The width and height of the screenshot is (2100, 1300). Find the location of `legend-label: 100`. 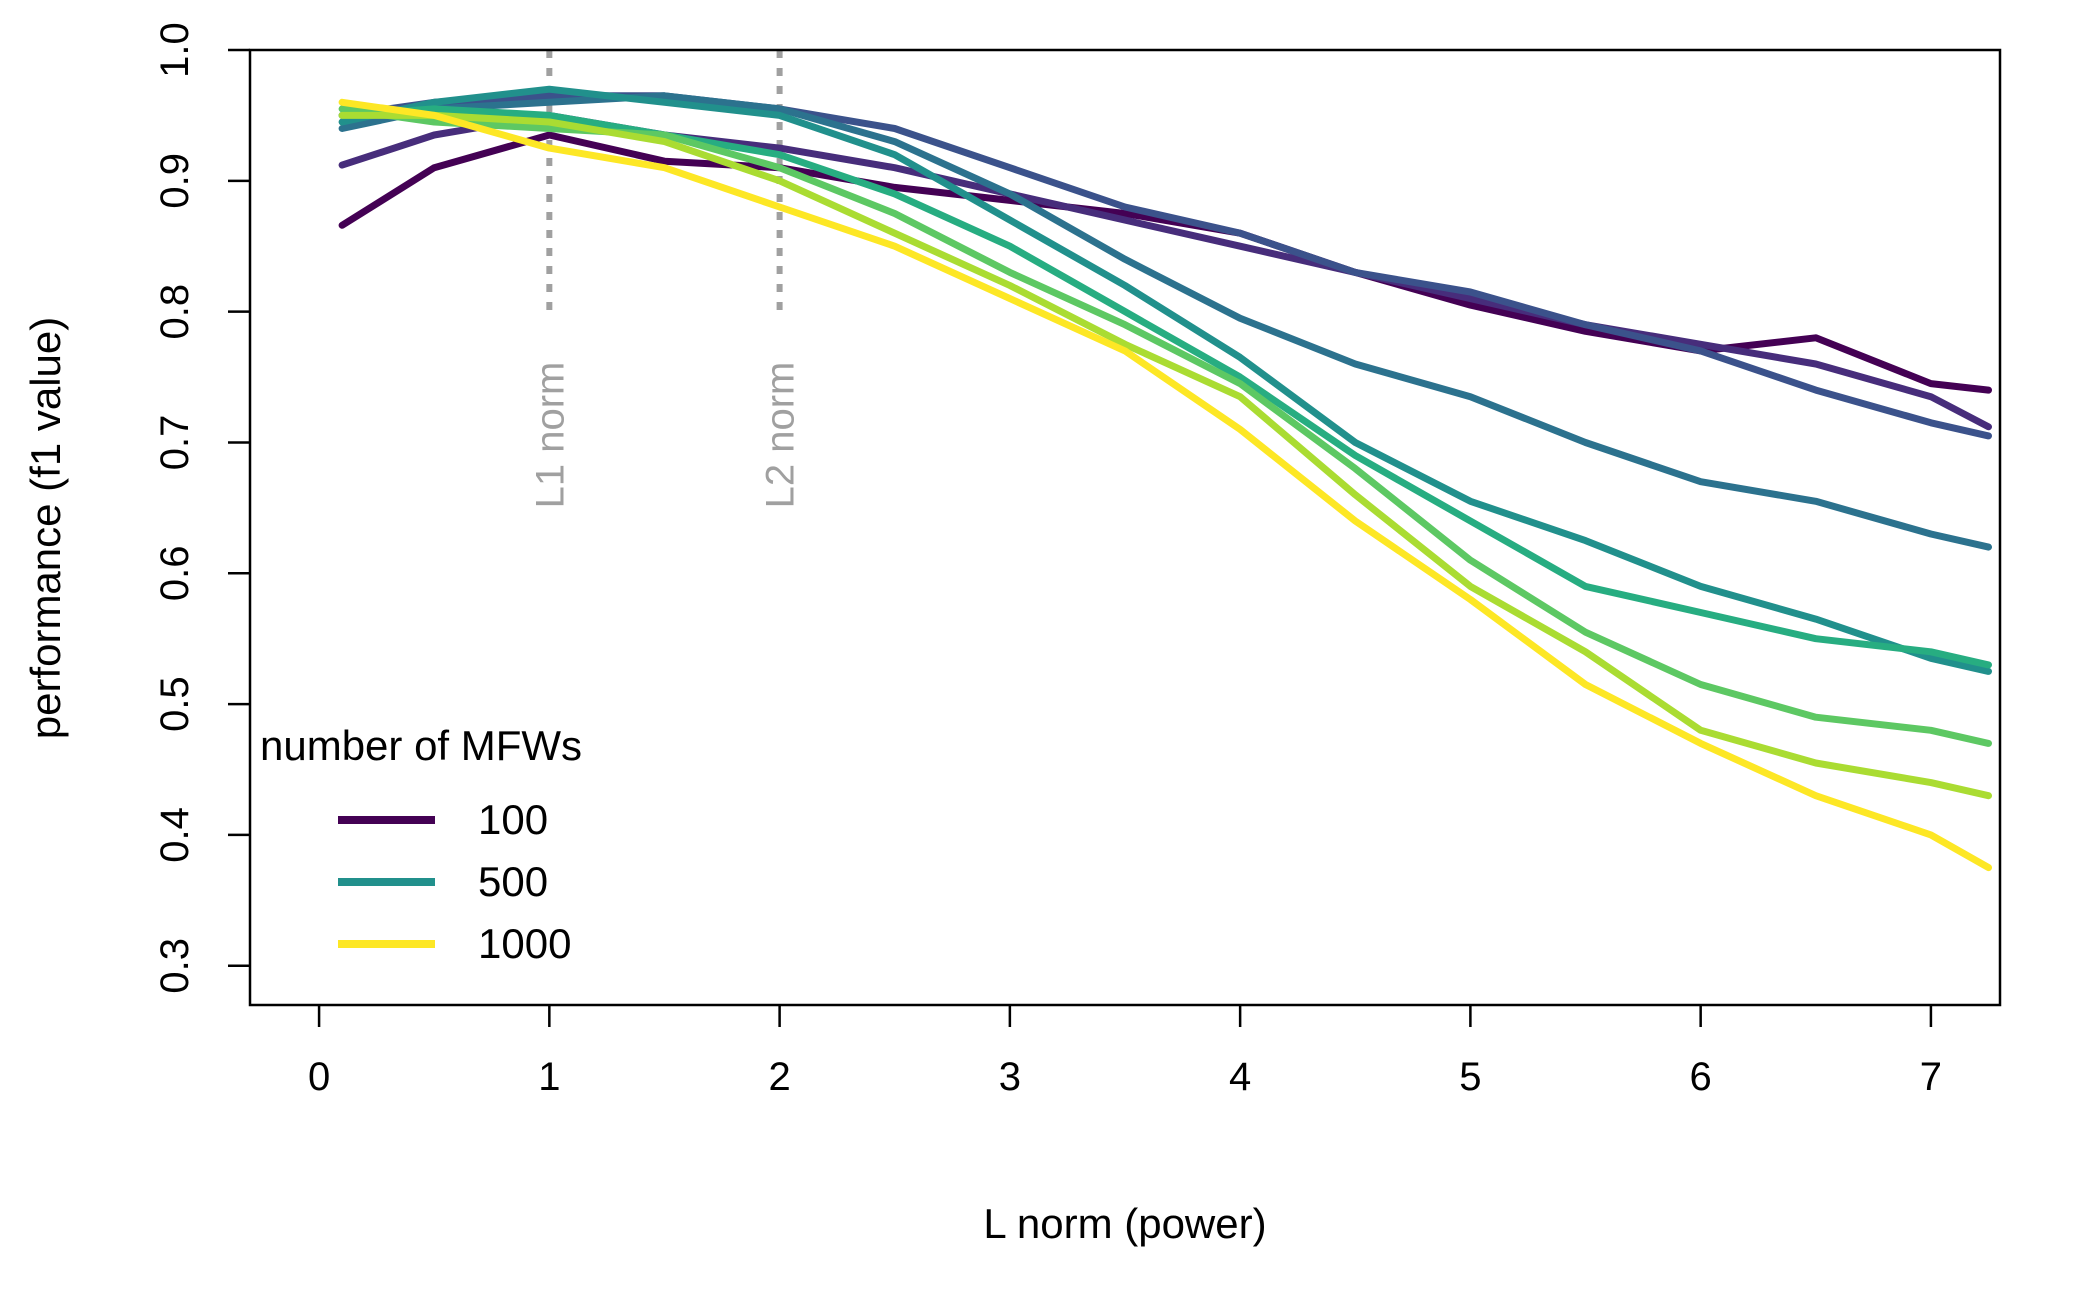

legend-label: 100 is located at coordinates (513, 819).